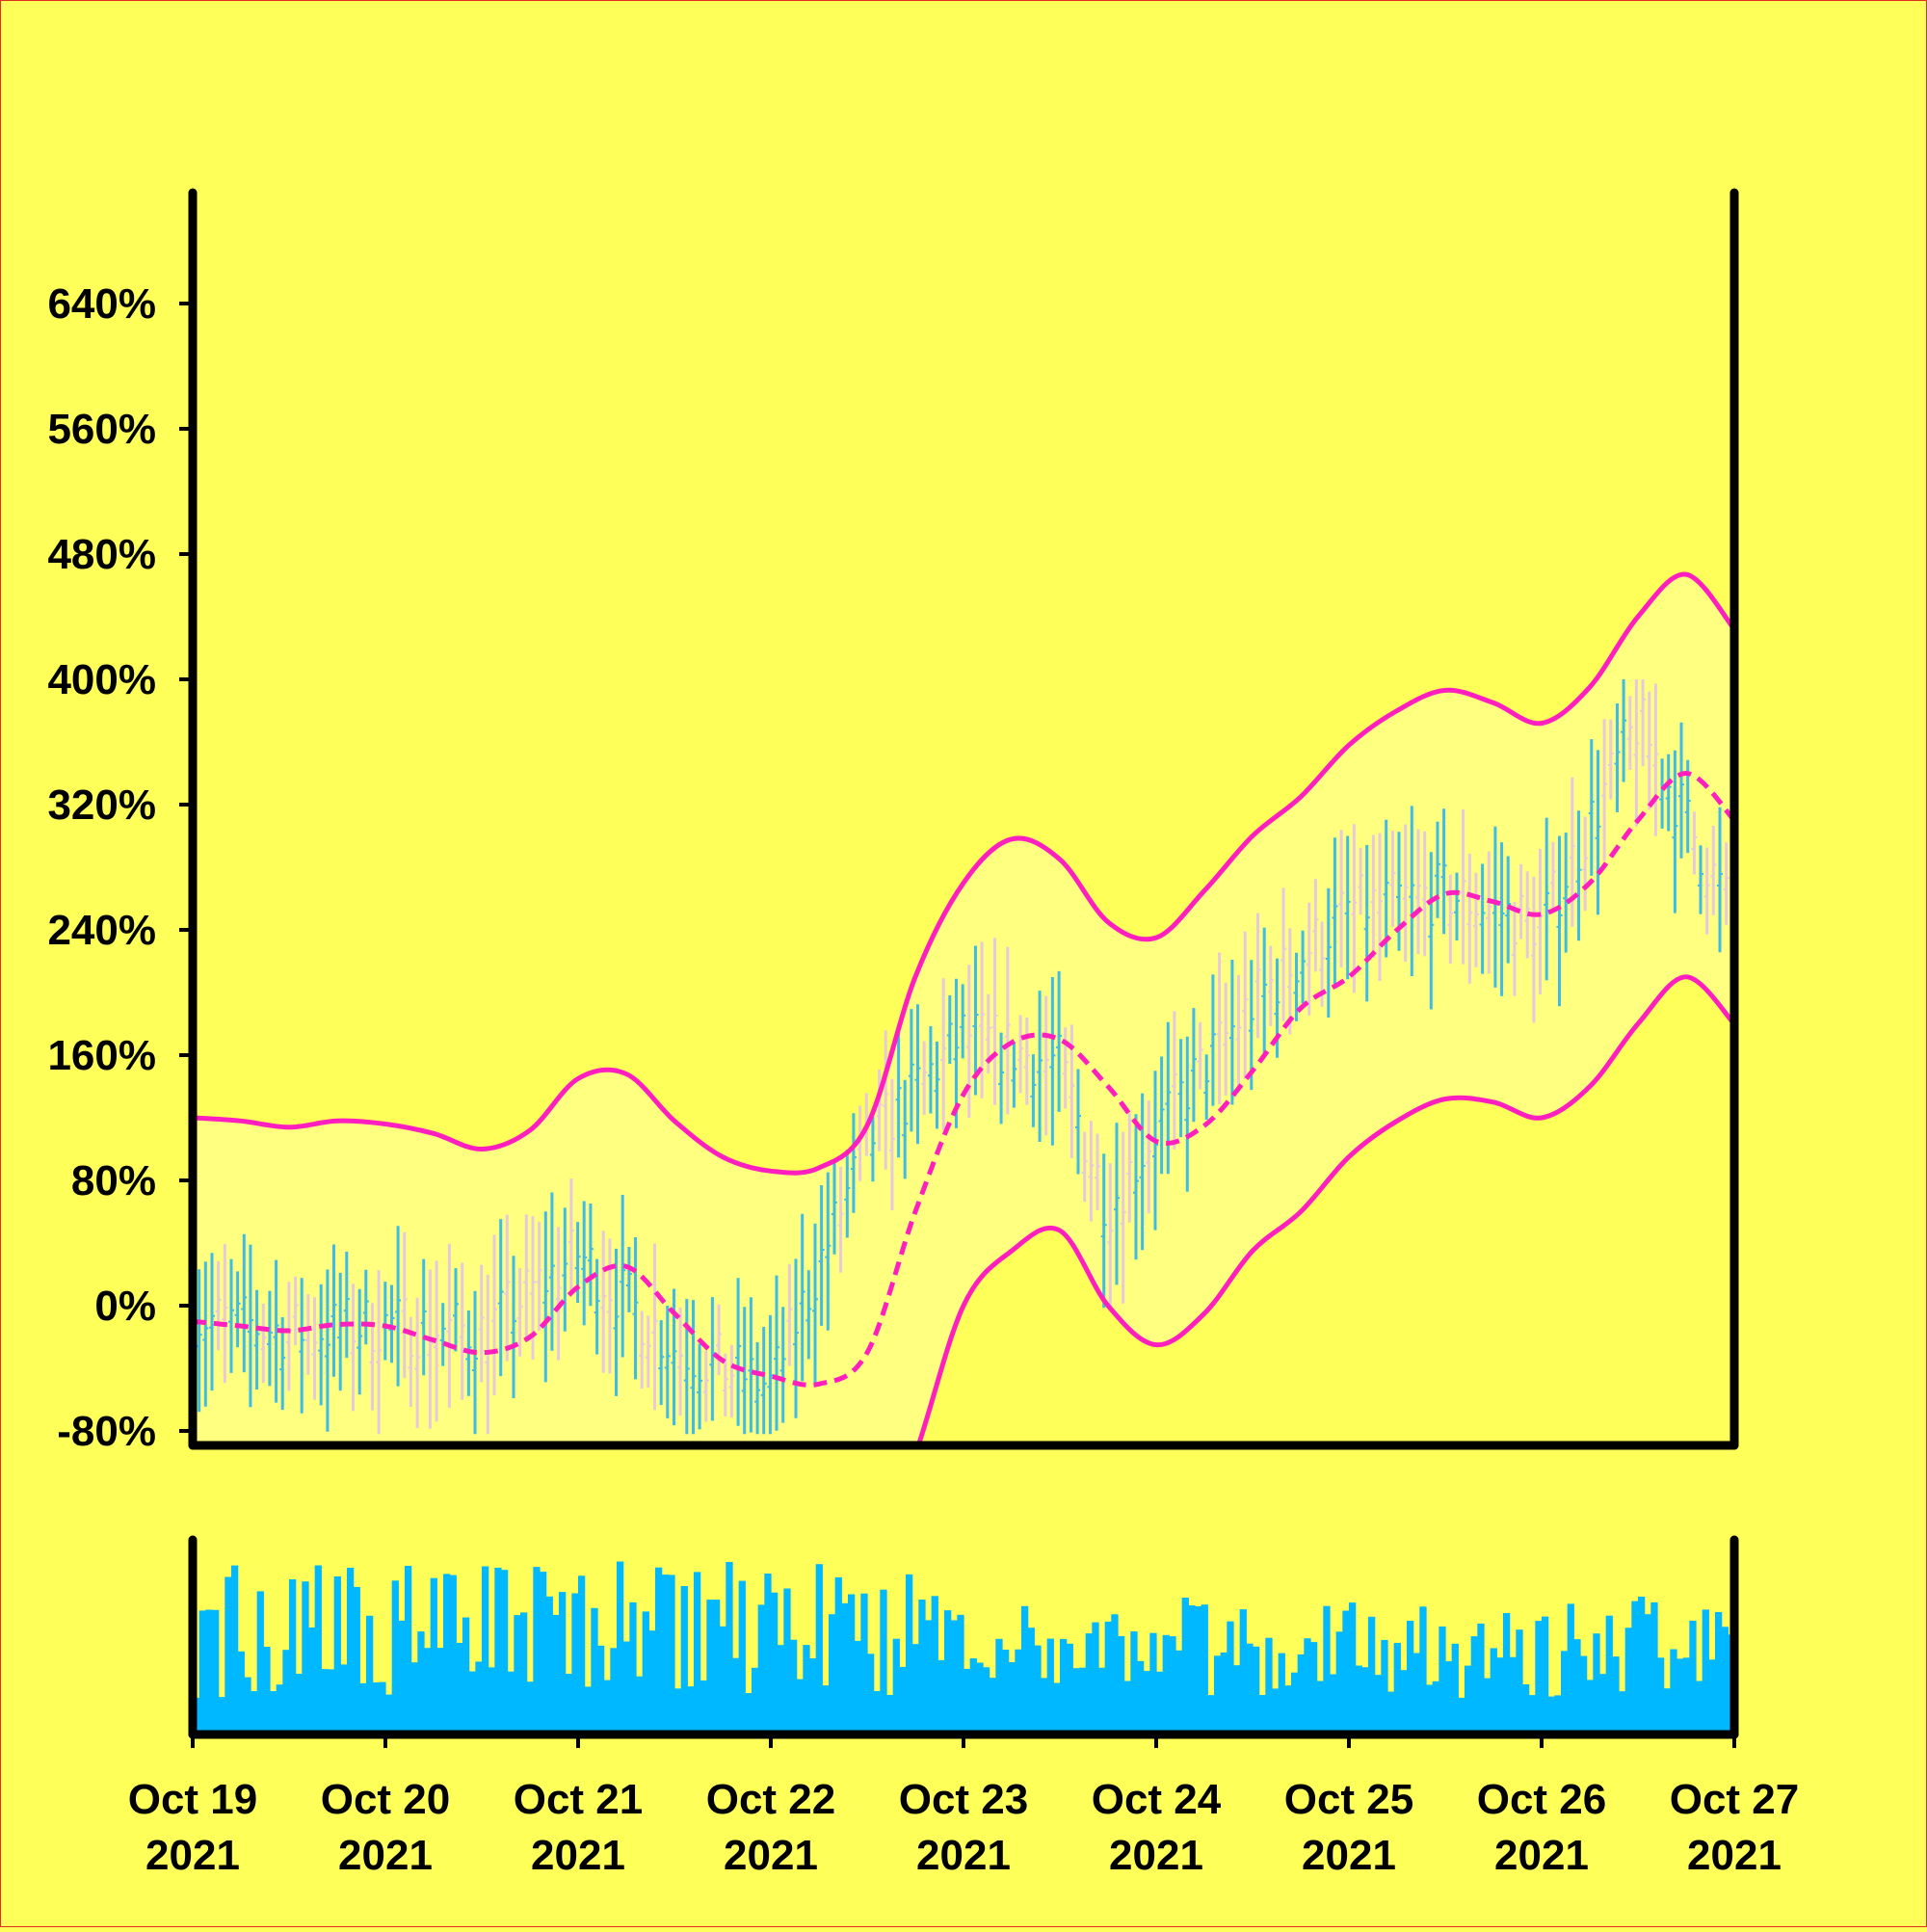 Image resolution: width=1927 pixels, height=1932 pixels. Describe the element at coordinates (101, 429) in the screenshot. I see `y-tick-label: 560%` at that location.